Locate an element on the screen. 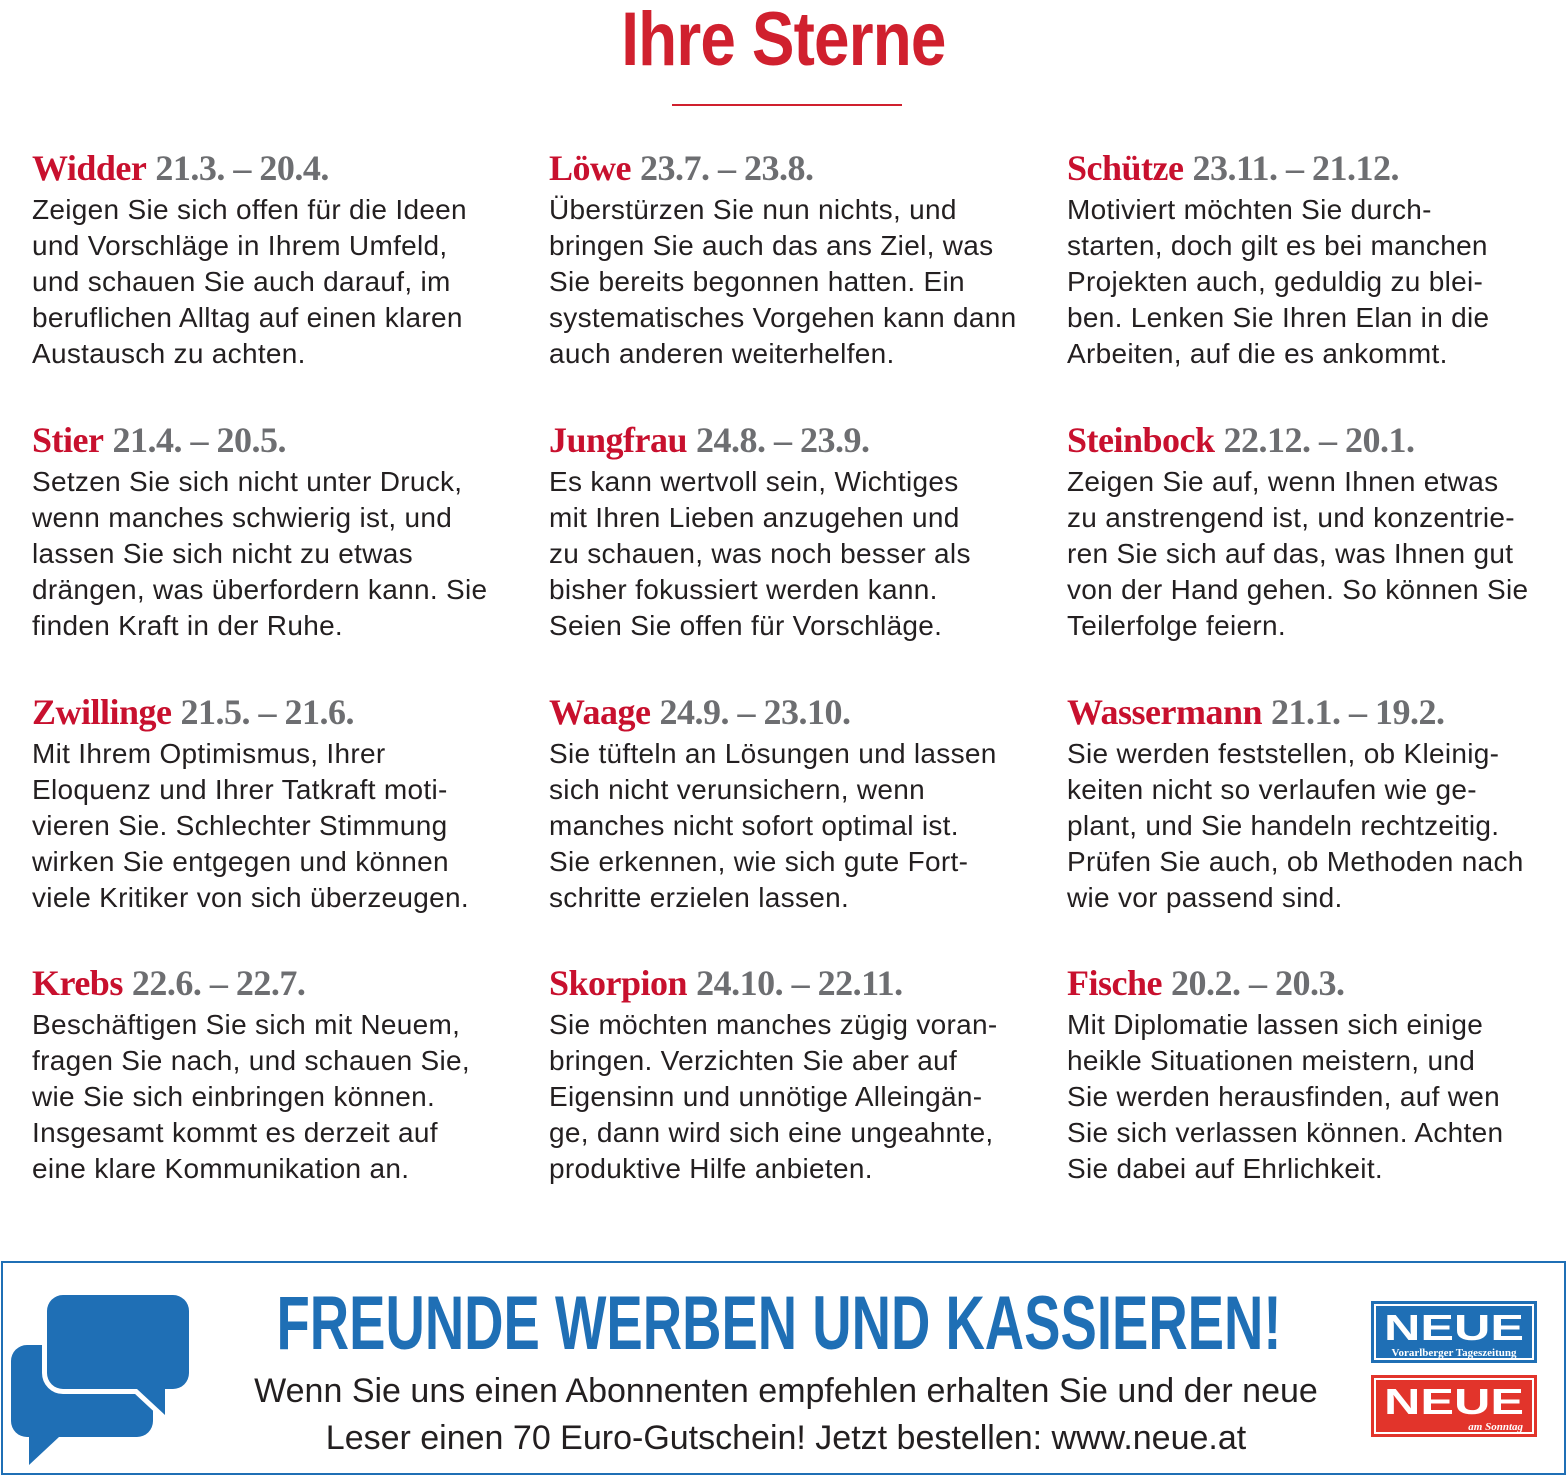  text-line: bringen. Verzichten Sie aber auf is located at coordinates (753, 1060).